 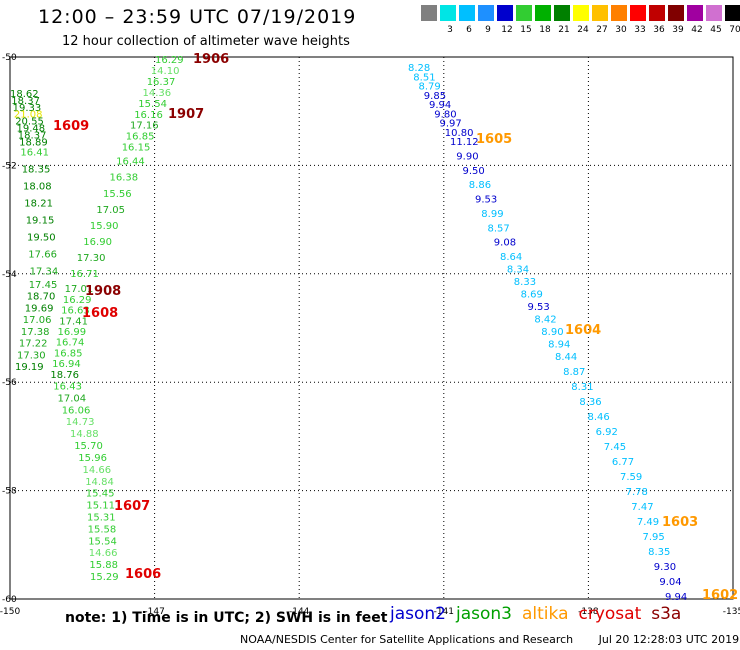 I want to click on wave-height-label: 15.29, so click(x=104, y=577).